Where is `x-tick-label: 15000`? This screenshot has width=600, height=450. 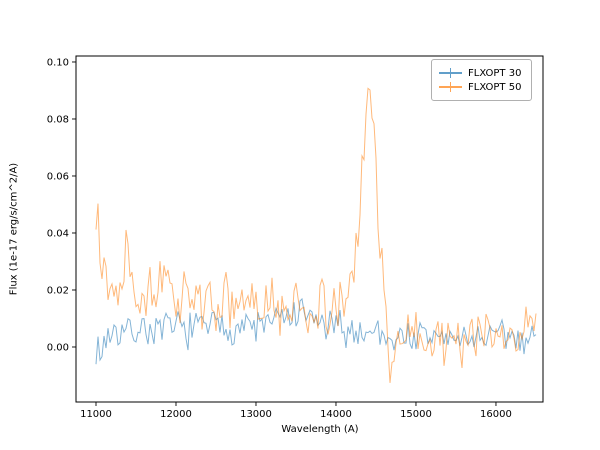
x-tick-label: 15000 is located at coordinates (416, 414).